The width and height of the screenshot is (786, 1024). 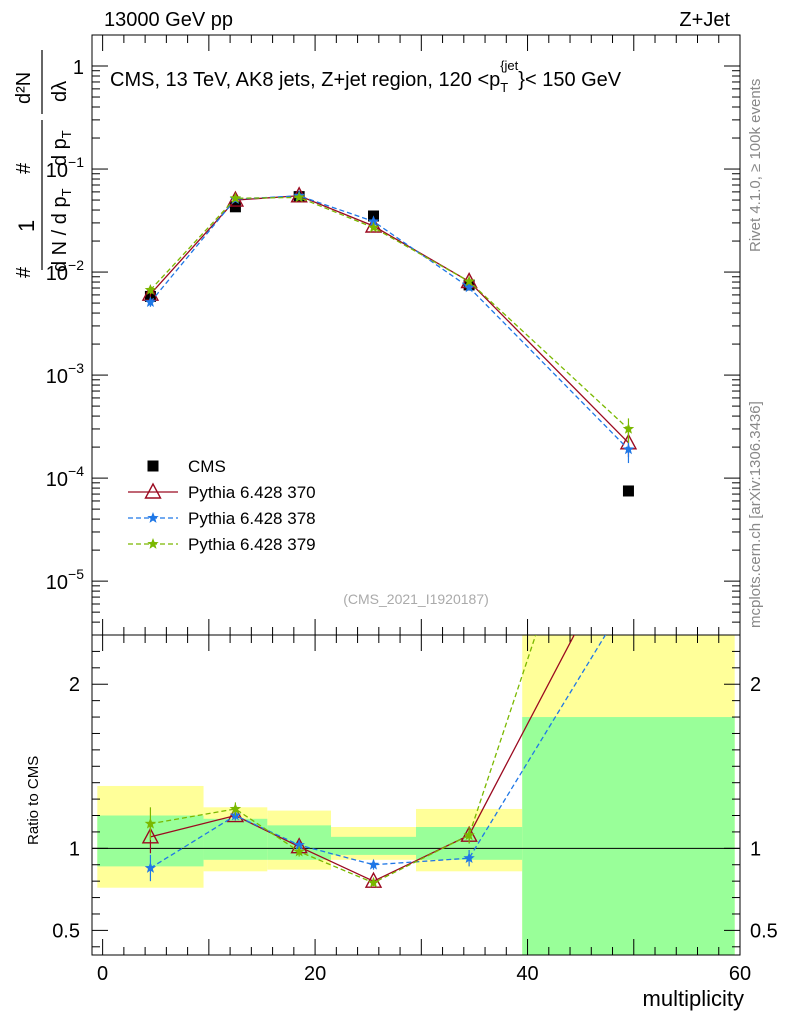 What do you see at coordinates (102, 974) in the screenshot?
I see `xtick-label-0: 0` at bounding box center [102, 974].